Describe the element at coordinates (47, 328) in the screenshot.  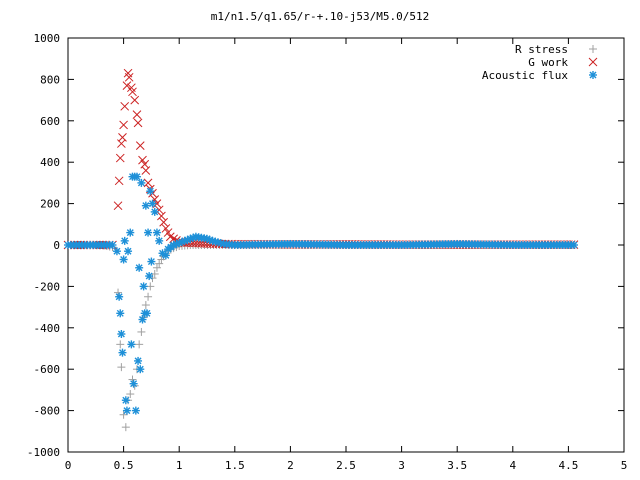
I see `y-tick-label: -400` at that location.